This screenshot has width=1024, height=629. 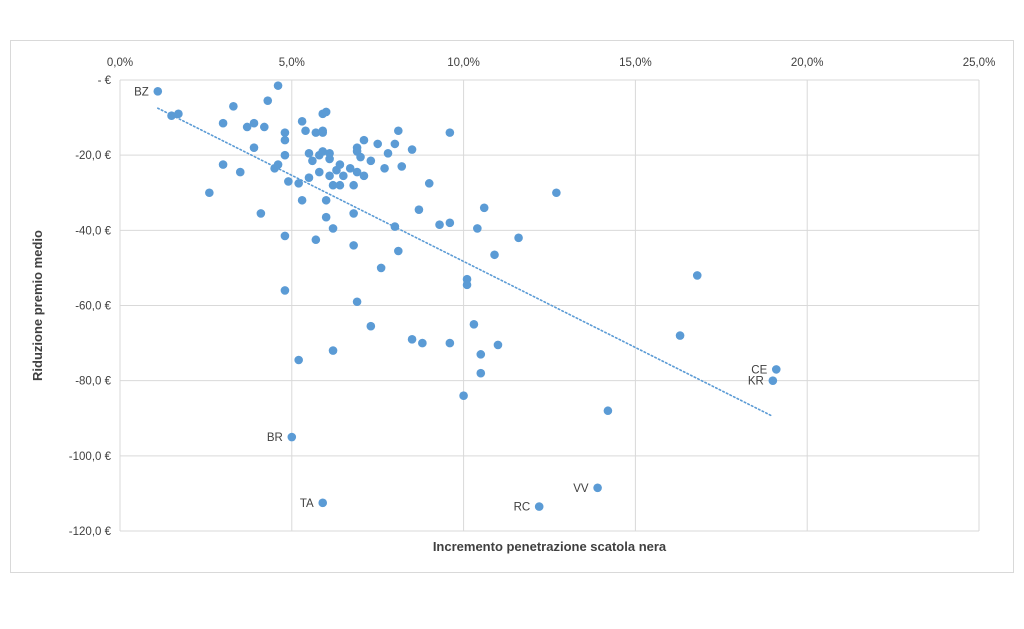 I want to click on y-tick-label: -40,0 €, so click(x=93, y=231).